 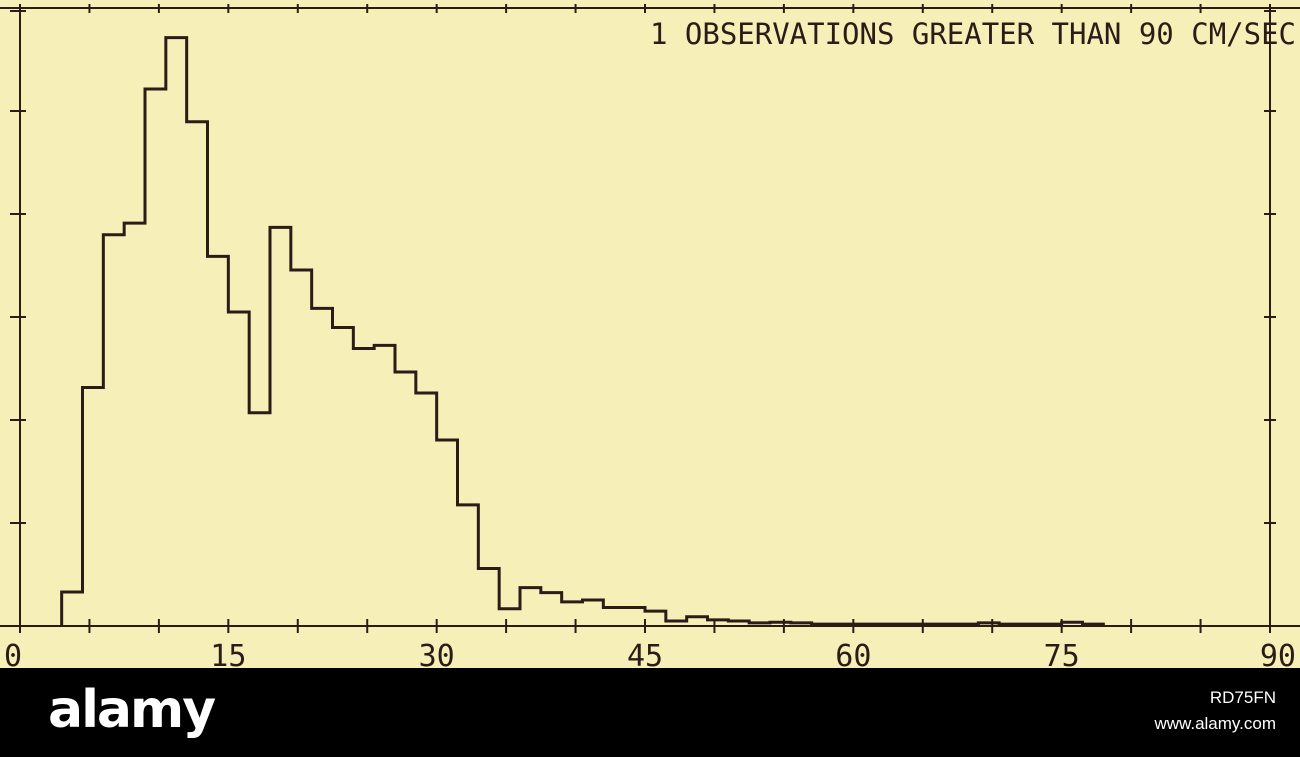 I want to click on x-tick-label: 60, so click(x=853, y=653).